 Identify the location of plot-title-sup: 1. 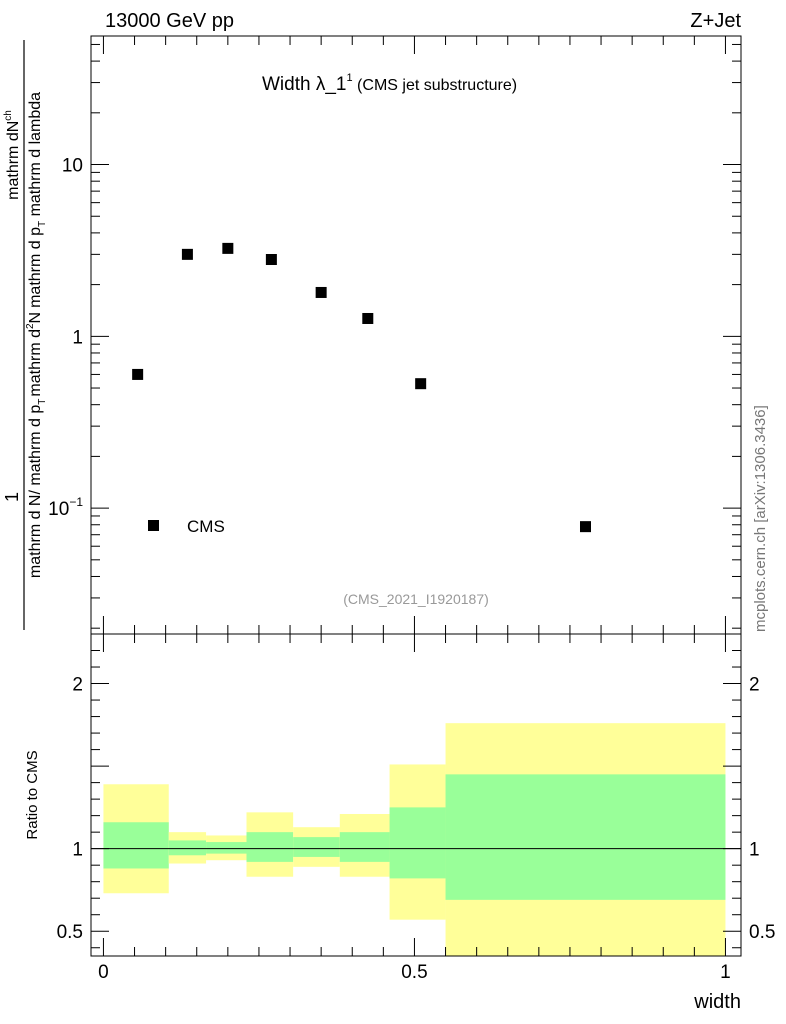
(349, 78).